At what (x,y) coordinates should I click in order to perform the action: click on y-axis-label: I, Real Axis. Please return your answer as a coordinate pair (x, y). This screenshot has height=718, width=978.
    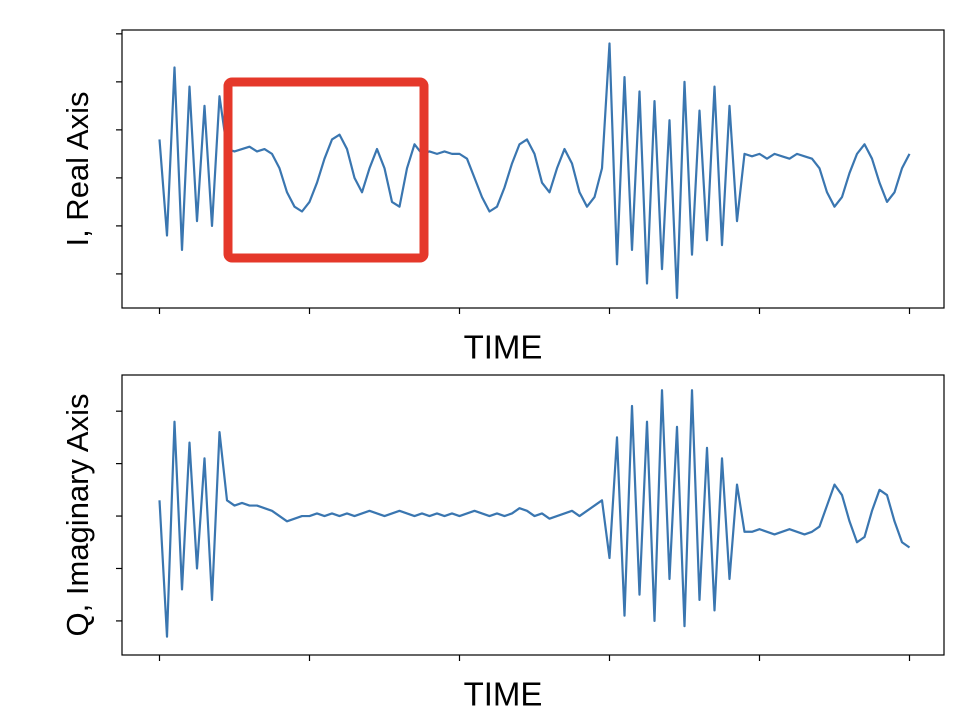
    Looking at the image, I should click on (77, 168).